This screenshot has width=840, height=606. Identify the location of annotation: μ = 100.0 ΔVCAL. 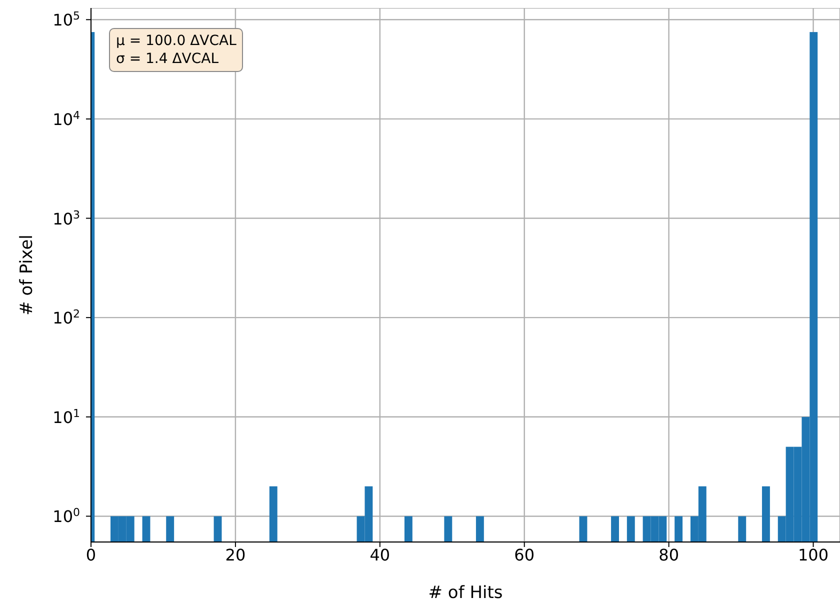
(176, 41).